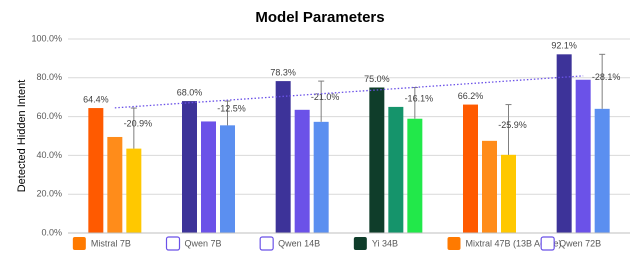 This screenshot has width=640, height=256. I want to click on x-tick-label: Mixtral 47B (13B Active), so click(514, 243).